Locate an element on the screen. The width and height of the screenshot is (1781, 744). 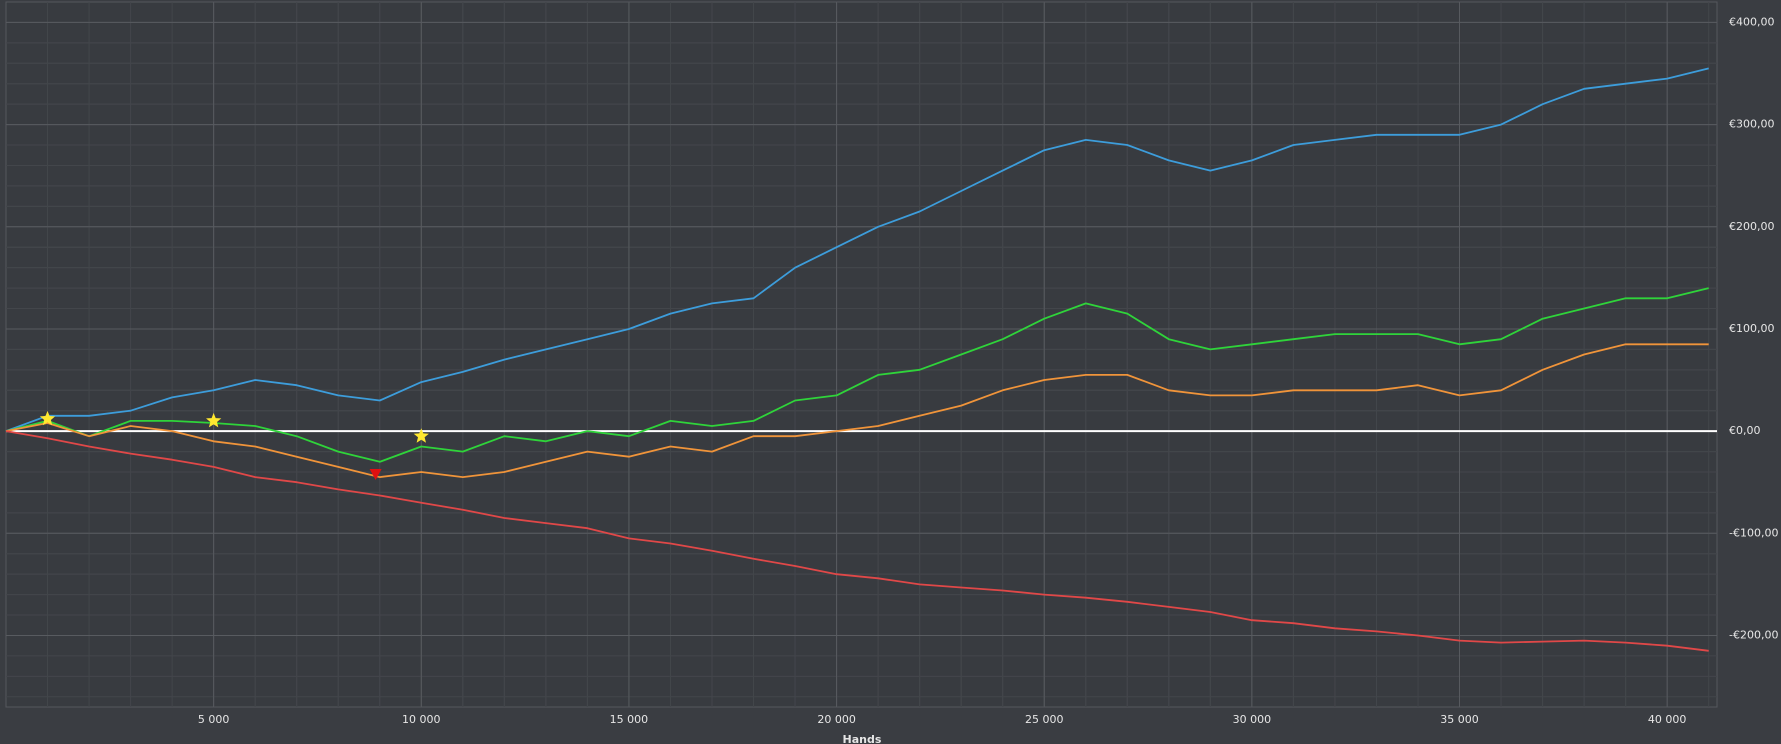
y-tick-label: €200,00 is located at coordinates (1752, 226).